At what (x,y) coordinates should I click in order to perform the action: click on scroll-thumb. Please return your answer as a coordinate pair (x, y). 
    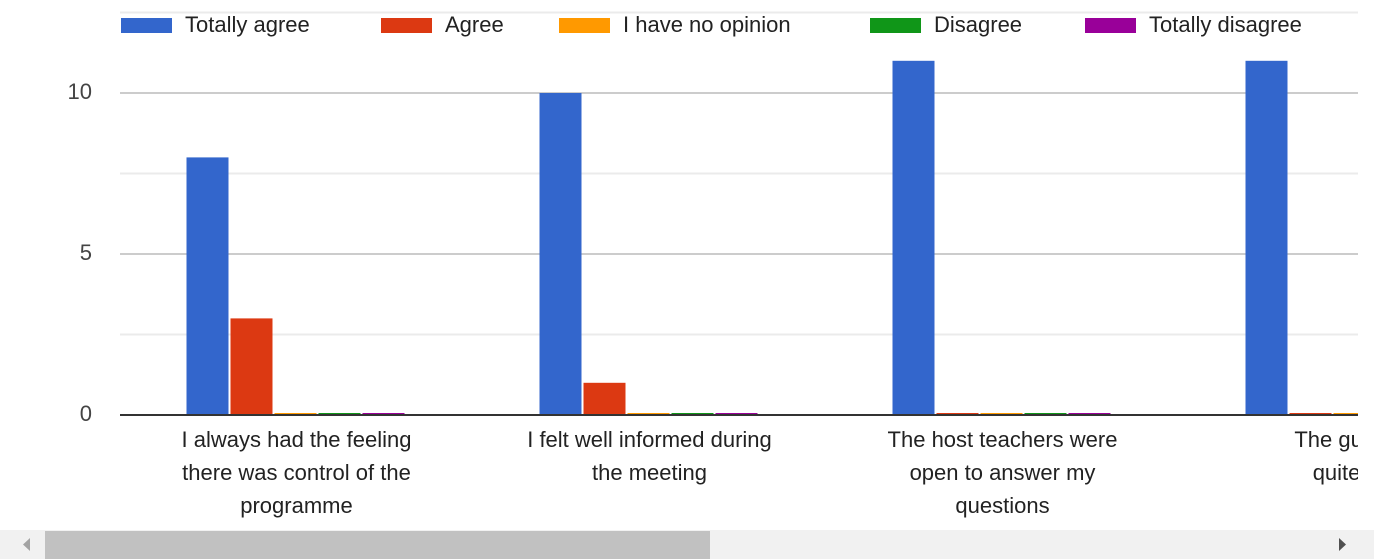
    Looking at the image, I should click on (377, 545).